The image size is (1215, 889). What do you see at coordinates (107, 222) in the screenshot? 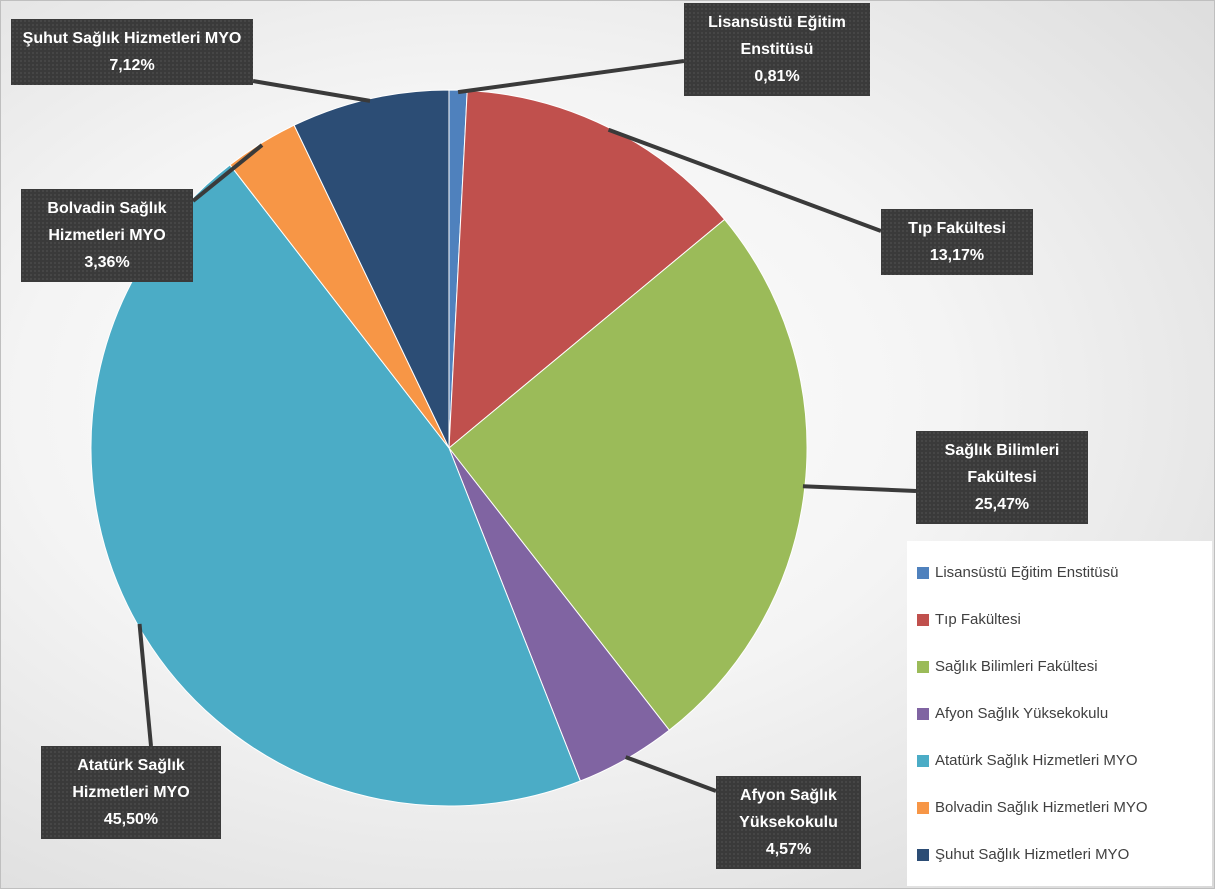
I see `data-label-name: Bolvadin Sağlık Hizmetleri MYO` at bounding box center [107, 222].